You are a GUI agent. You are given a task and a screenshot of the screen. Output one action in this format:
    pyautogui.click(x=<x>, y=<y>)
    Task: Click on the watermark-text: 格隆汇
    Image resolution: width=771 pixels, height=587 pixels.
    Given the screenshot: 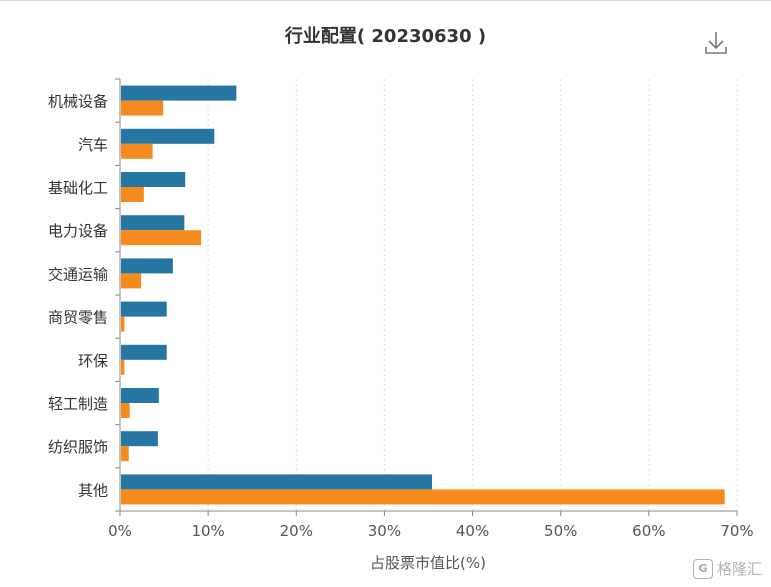 What is the action you would take?
    pyautogui.click(x=740, y=569)
    